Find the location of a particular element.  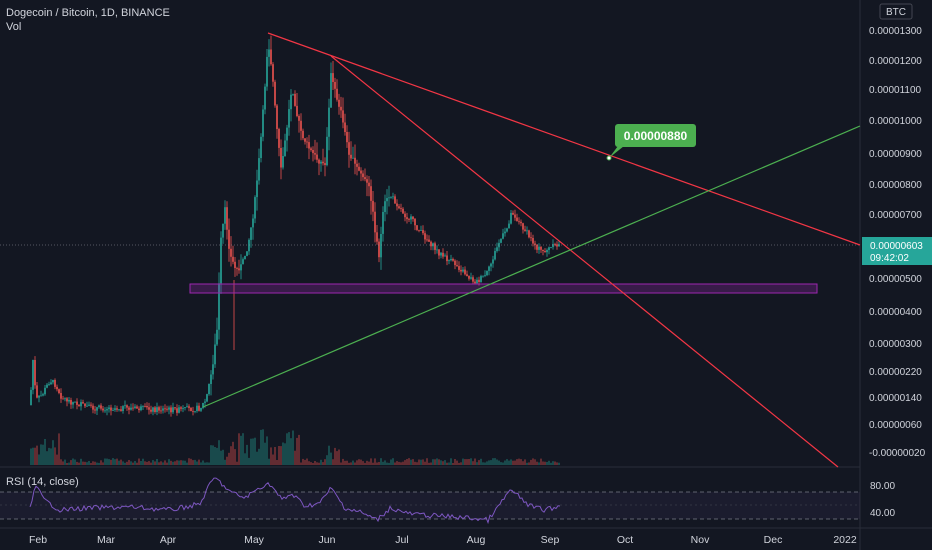

time-tick-label: Oct is located at coordinates (625, 540).